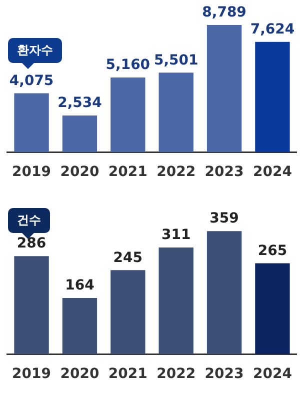 The image size is (304, 397). Describe the element at coordinates (80, 103) in the screenshot. I see `data-label: 2,534` at that location.